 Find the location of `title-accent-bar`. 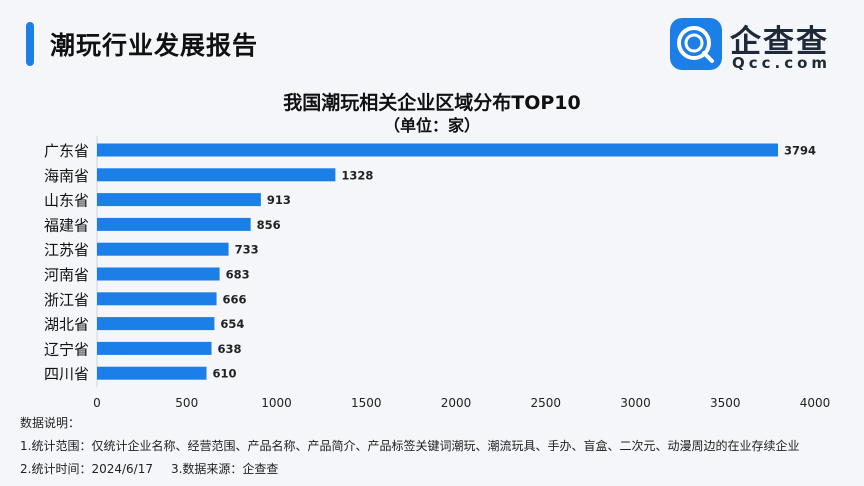

title-accent-bar is located at coordinates (30, 44).